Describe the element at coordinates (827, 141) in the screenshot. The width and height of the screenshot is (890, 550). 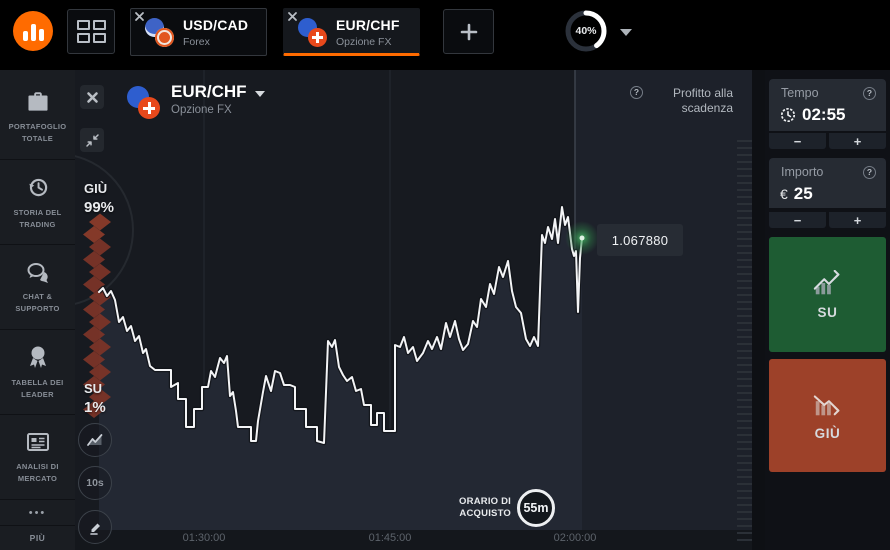
I see `tempo-stepper: − +` at that location.